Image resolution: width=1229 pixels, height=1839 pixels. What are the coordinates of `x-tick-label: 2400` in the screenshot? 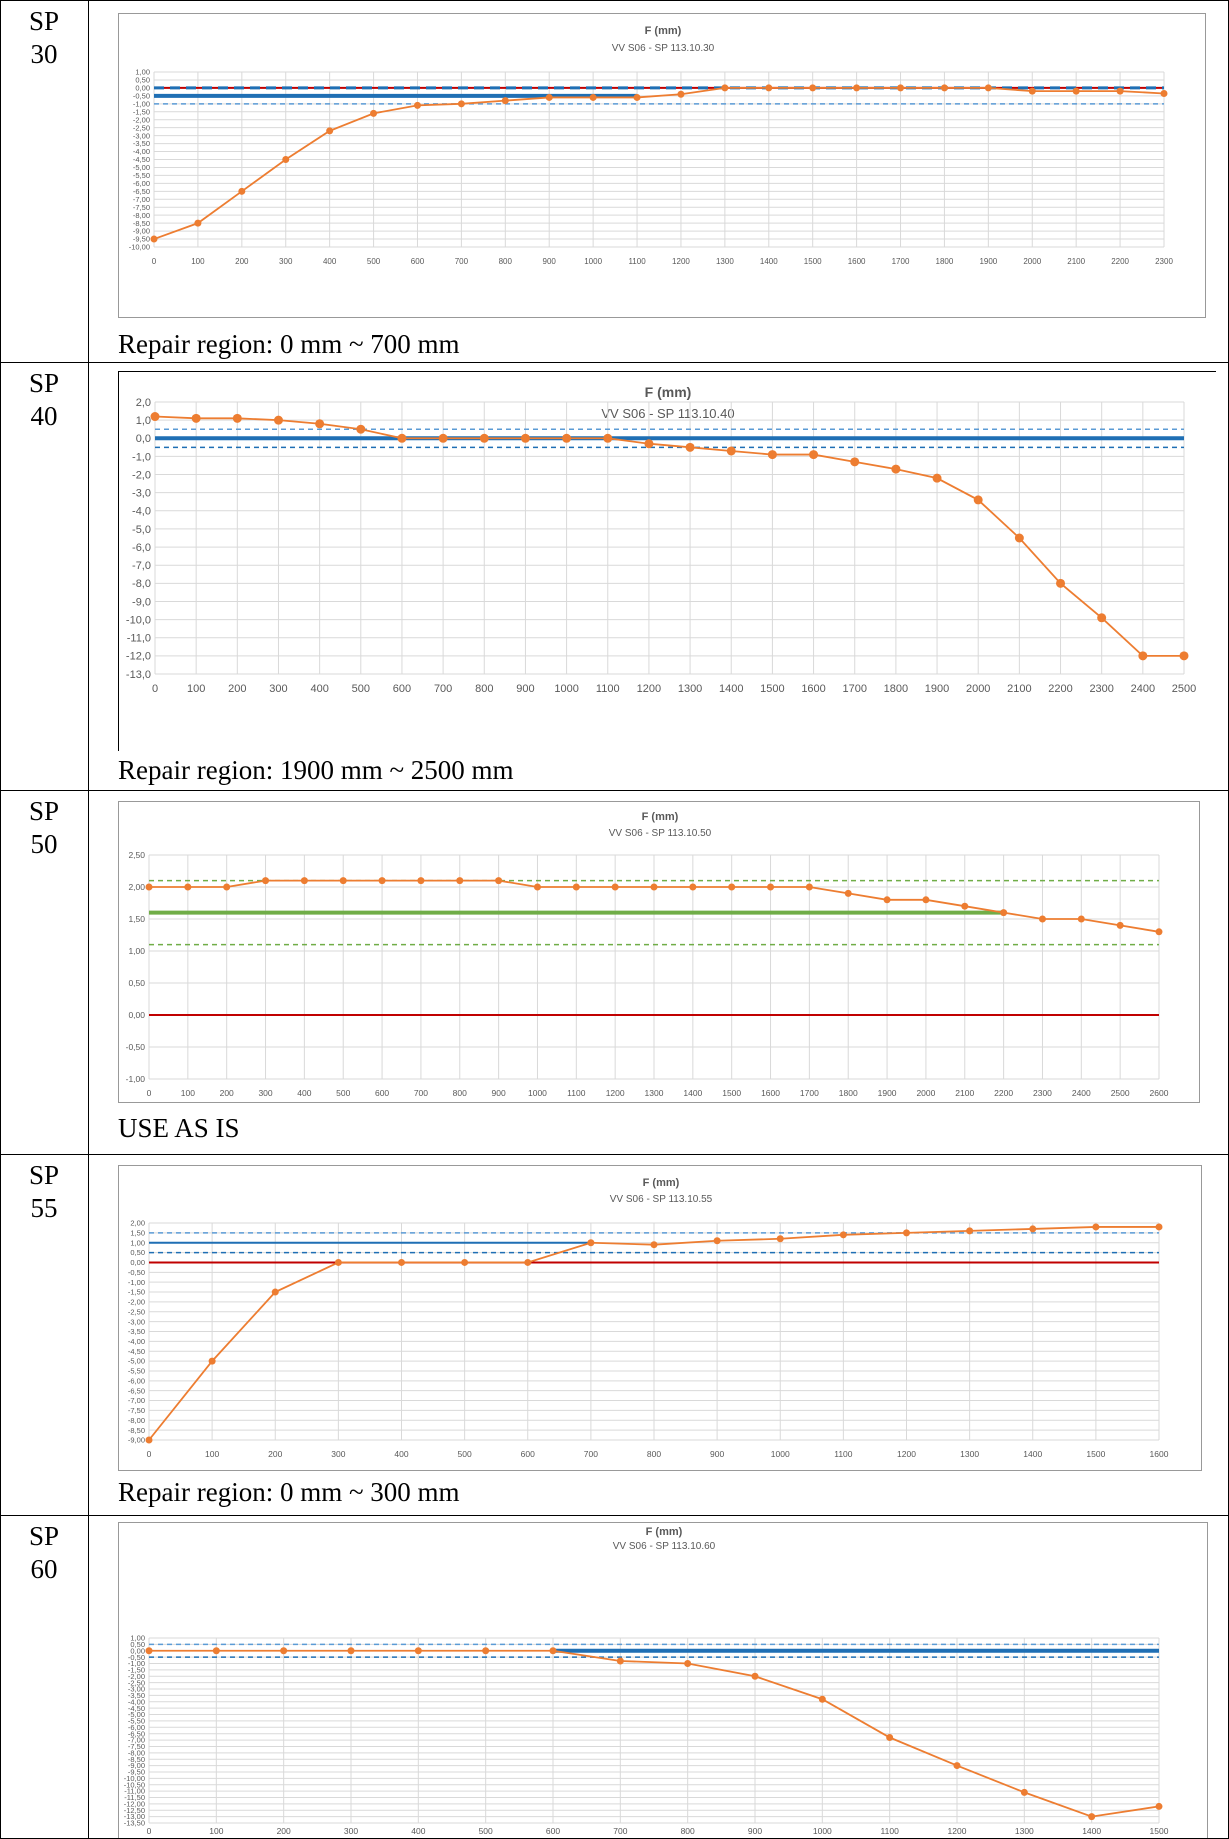 It's located at (1143, 689).